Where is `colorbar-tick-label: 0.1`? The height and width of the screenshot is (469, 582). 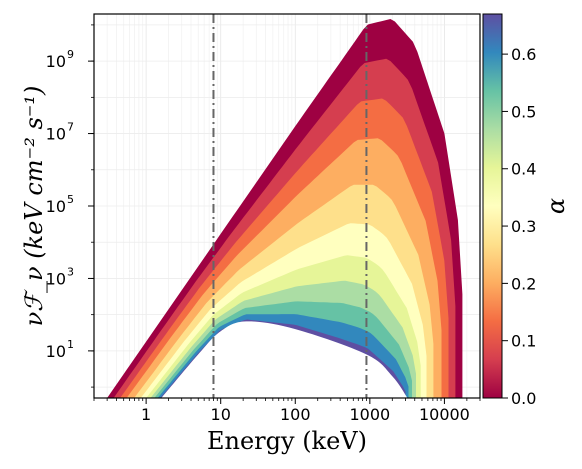 colorbar-tick-label: 0.1 is located at coordinates (523, 341).